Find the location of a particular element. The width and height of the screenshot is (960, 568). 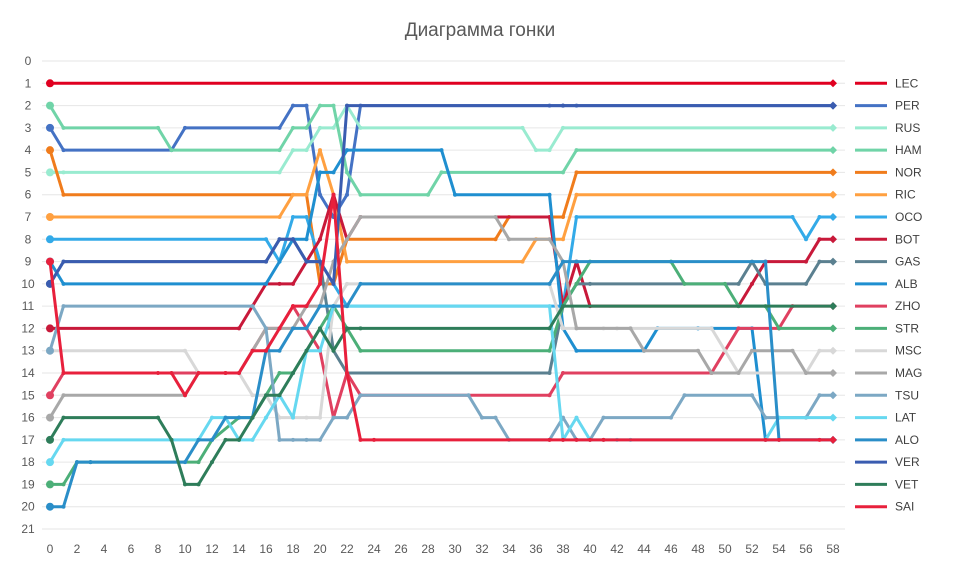

y-tick-label: 17 is located at coordinates (28, 440).